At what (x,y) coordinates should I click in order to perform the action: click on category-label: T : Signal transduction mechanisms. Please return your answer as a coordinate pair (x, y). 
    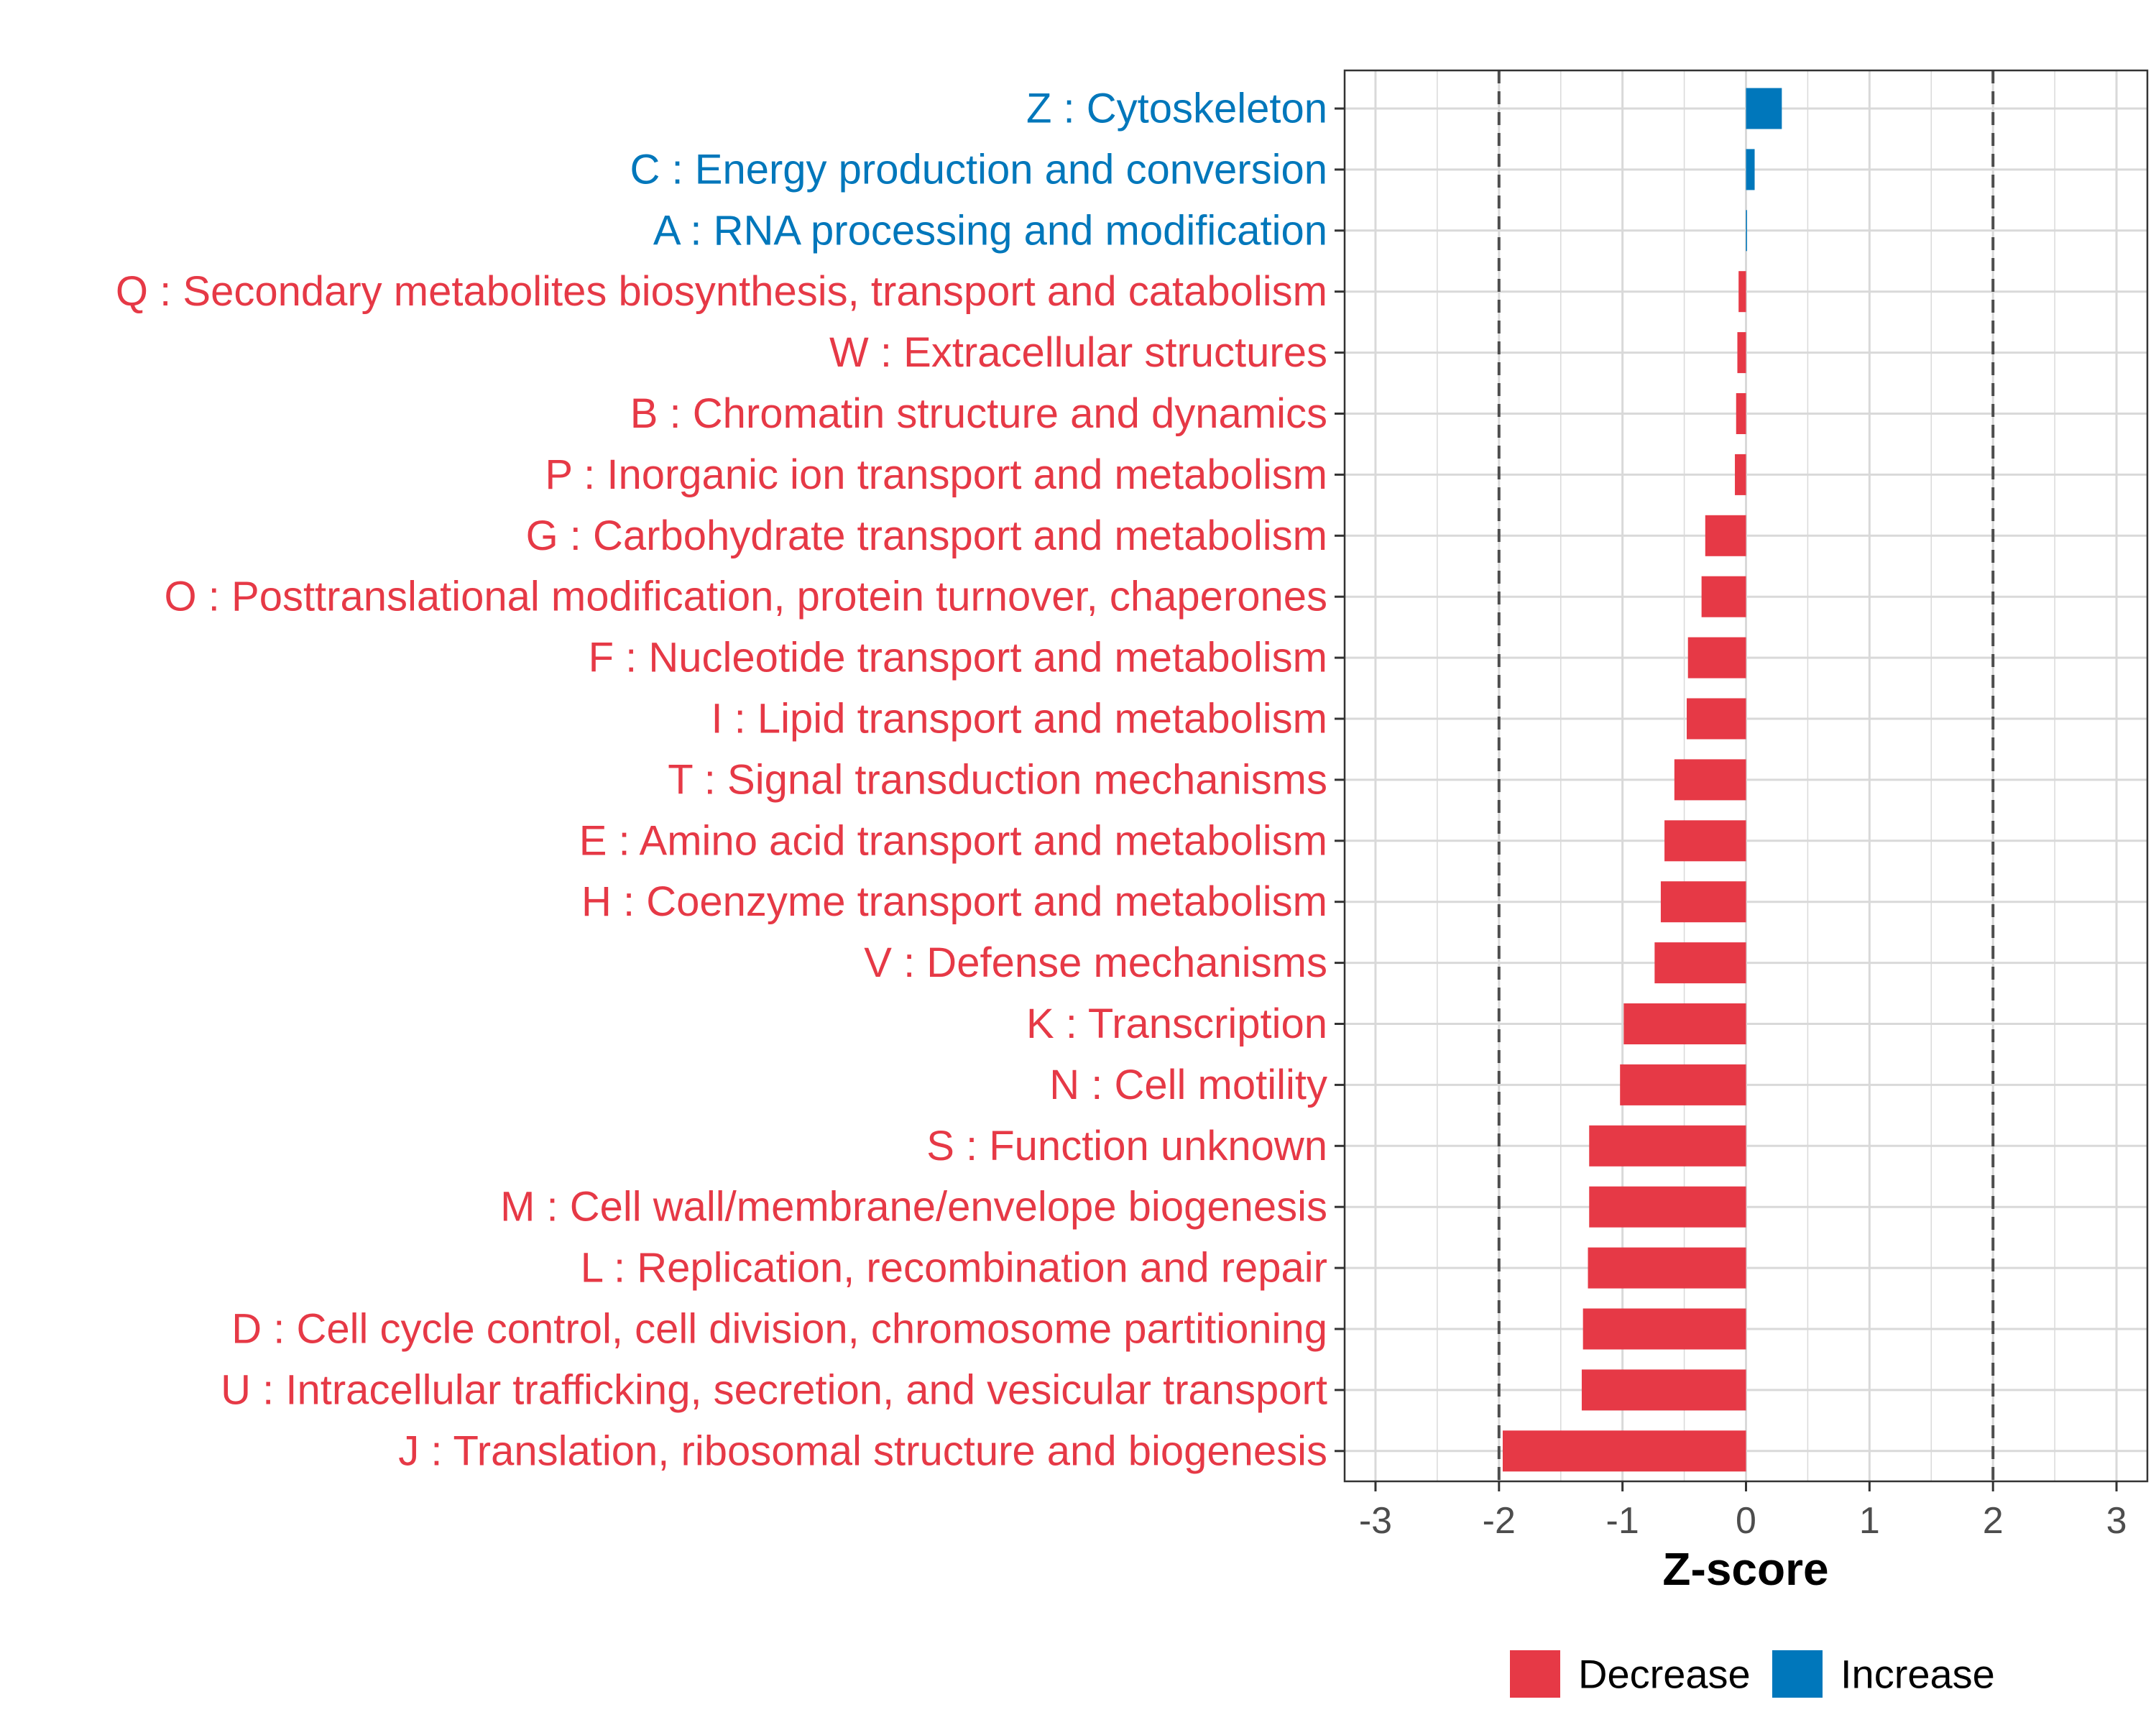
    Looking at the image, I should click on (997, 779).